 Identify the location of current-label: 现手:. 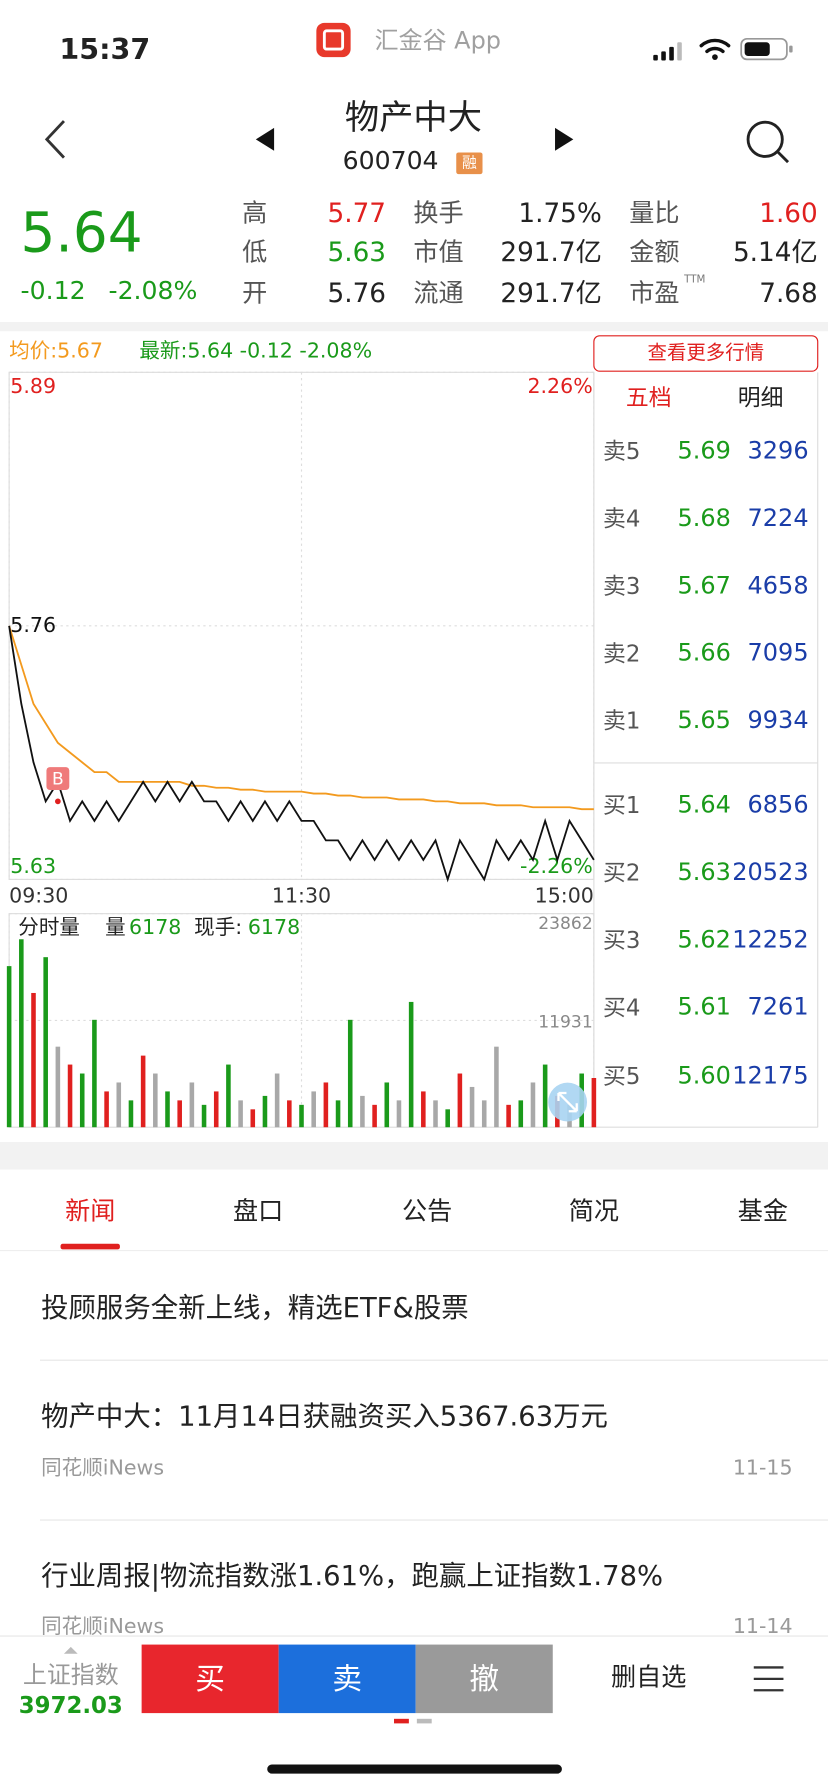
(218, 927).